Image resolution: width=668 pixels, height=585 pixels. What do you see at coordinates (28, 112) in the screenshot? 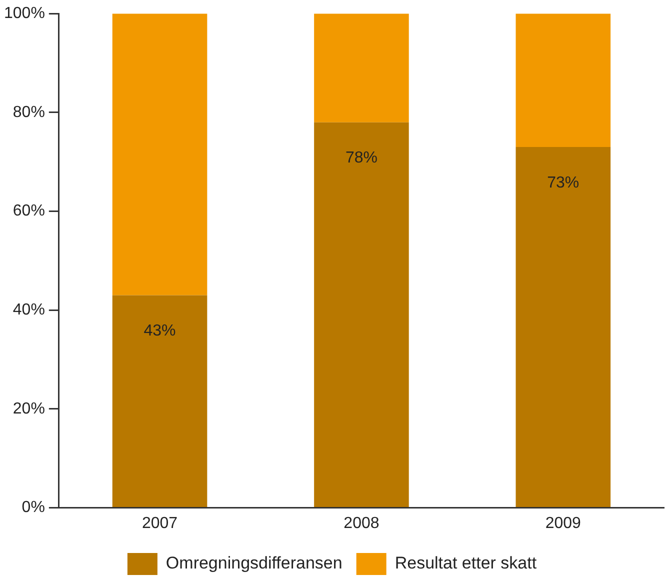
I see `y-tick-label: 80%` at bounding box center [28, 112].